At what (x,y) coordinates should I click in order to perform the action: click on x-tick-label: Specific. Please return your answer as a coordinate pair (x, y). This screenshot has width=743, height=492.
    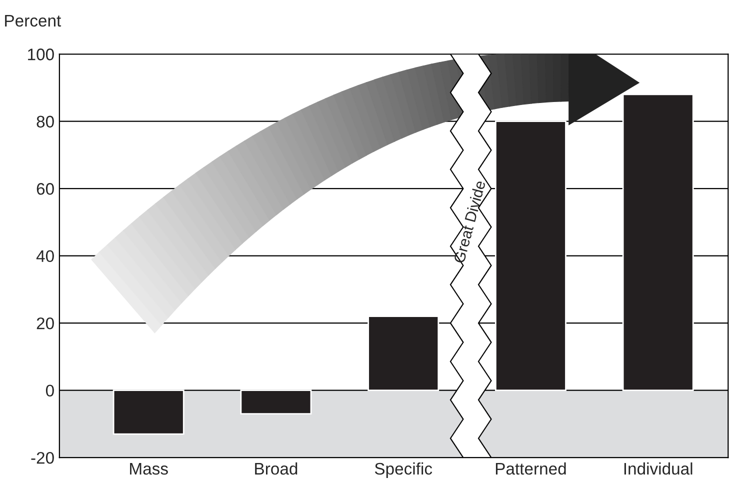
    Looking at the image, I should click on (403, 470).